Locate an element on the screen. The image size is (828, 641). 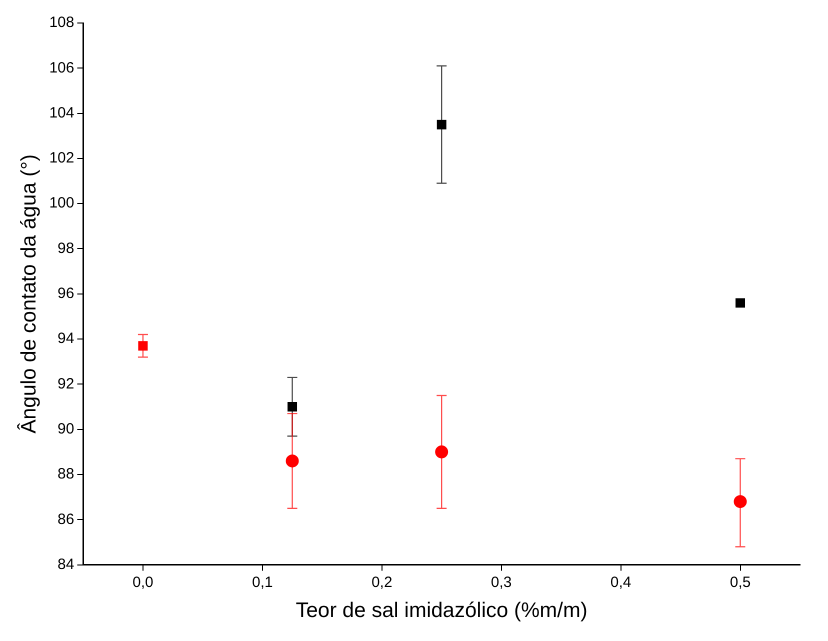
y-tick-label: 104 is located at coordinates (61, 113).